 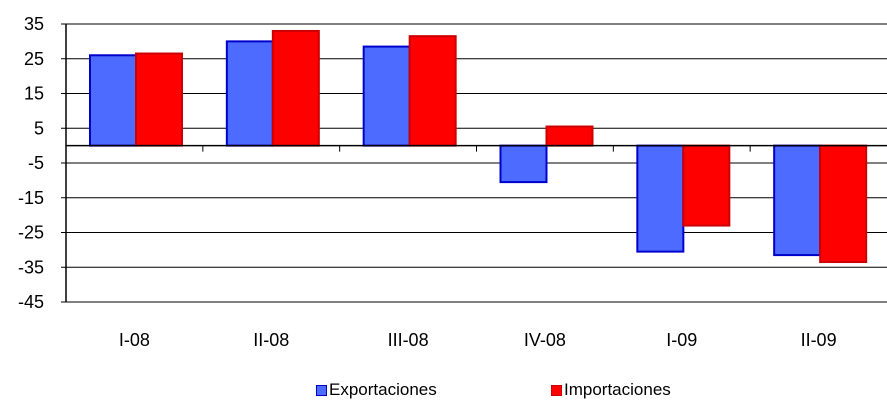 I want to click on y-tick-label: -45, so click(x=31, y=302).